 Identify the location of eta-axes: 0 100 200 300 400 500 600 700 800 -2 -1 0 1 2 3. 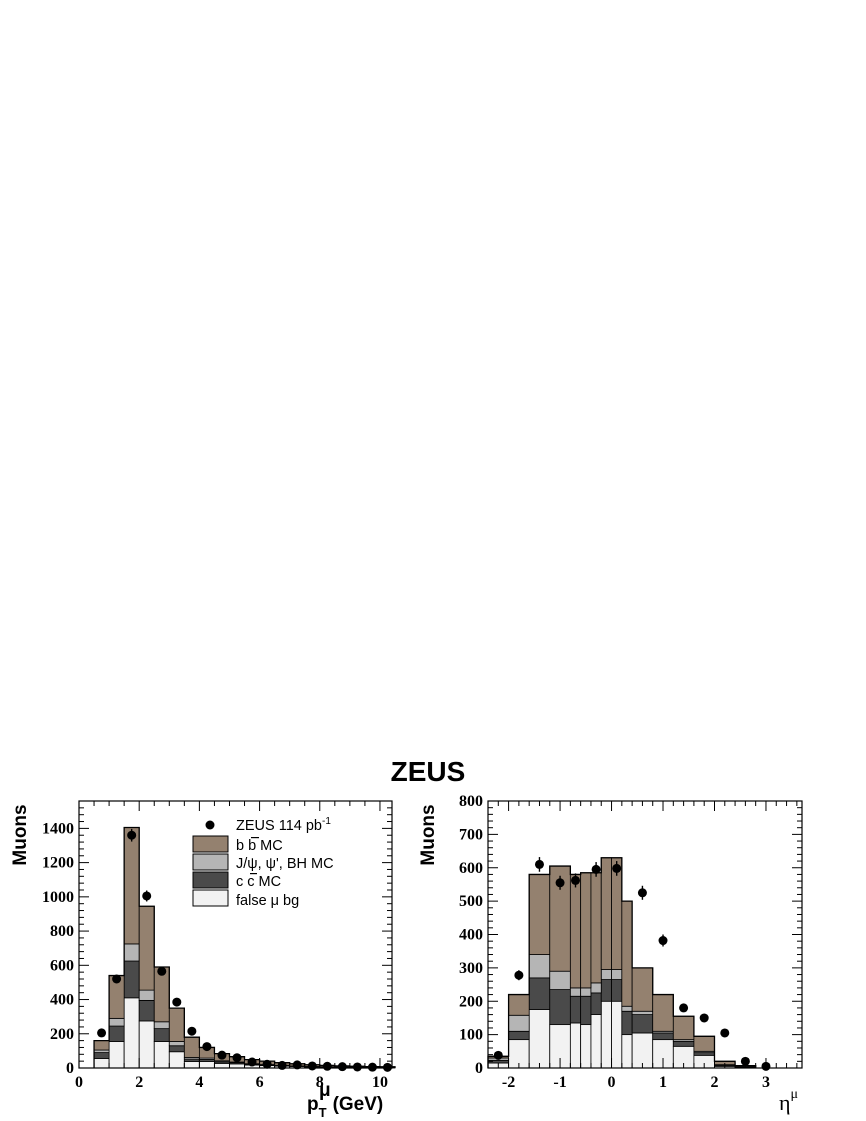
(631, 942).